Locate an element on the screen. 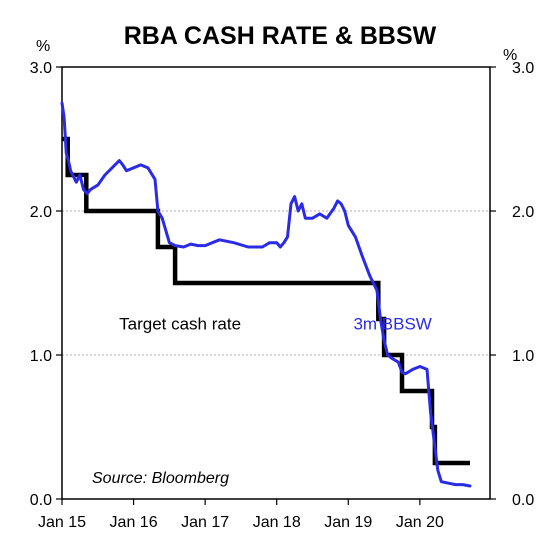 The width and height of the screenshot is (554, 541). y-tick-label-left: 0.0 is located at coordinates (41, 500).